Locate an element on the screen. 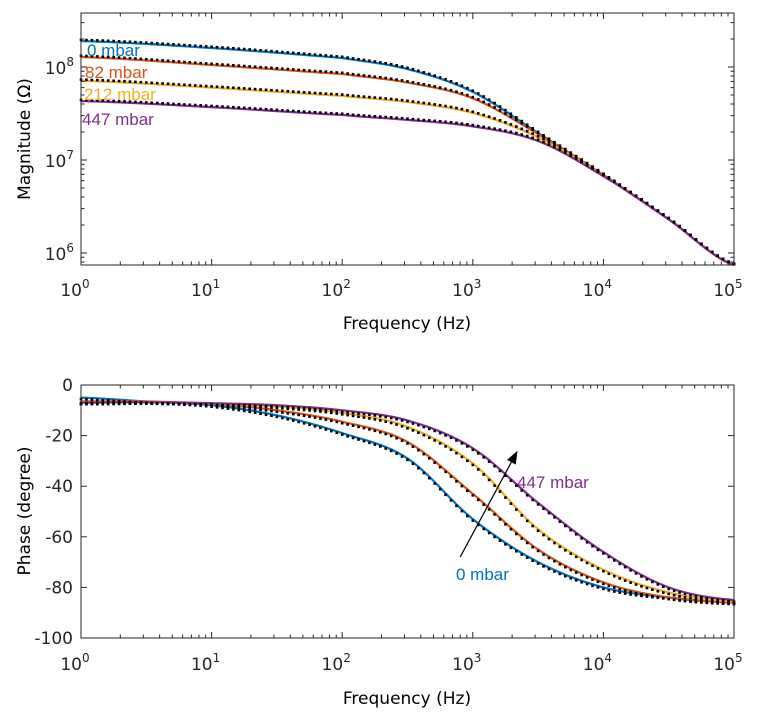 The width and height of the screenshot is (761, 722). phase-x-tick-label: 10³ is located at coordinates (466, 663).